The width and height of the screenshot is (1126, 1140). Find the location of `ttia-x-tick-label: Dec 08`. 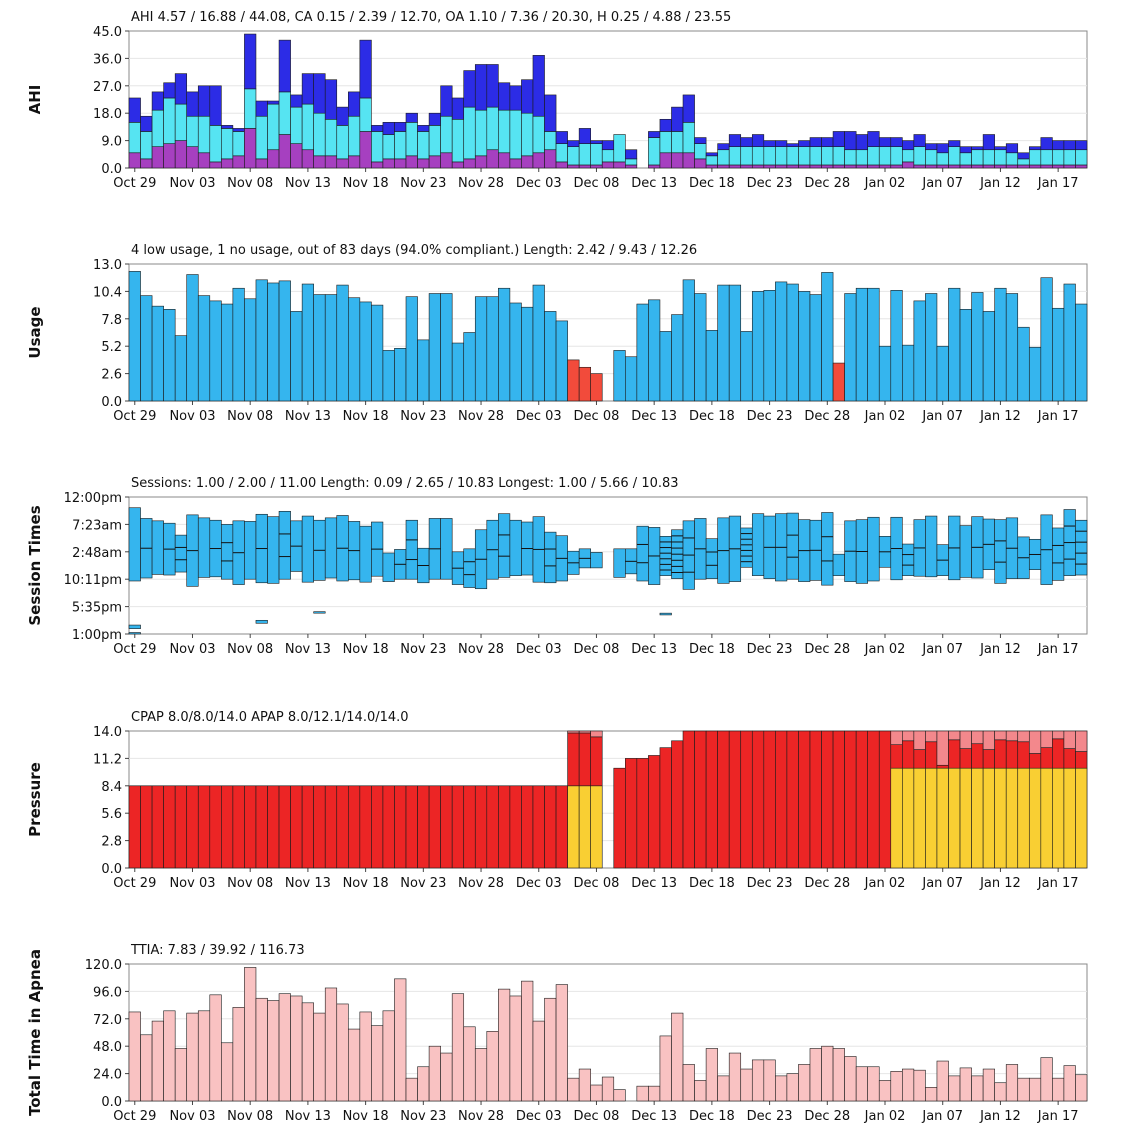

ttia-x-tick-label: Dec 08 is located at coordinates (597, 1116).